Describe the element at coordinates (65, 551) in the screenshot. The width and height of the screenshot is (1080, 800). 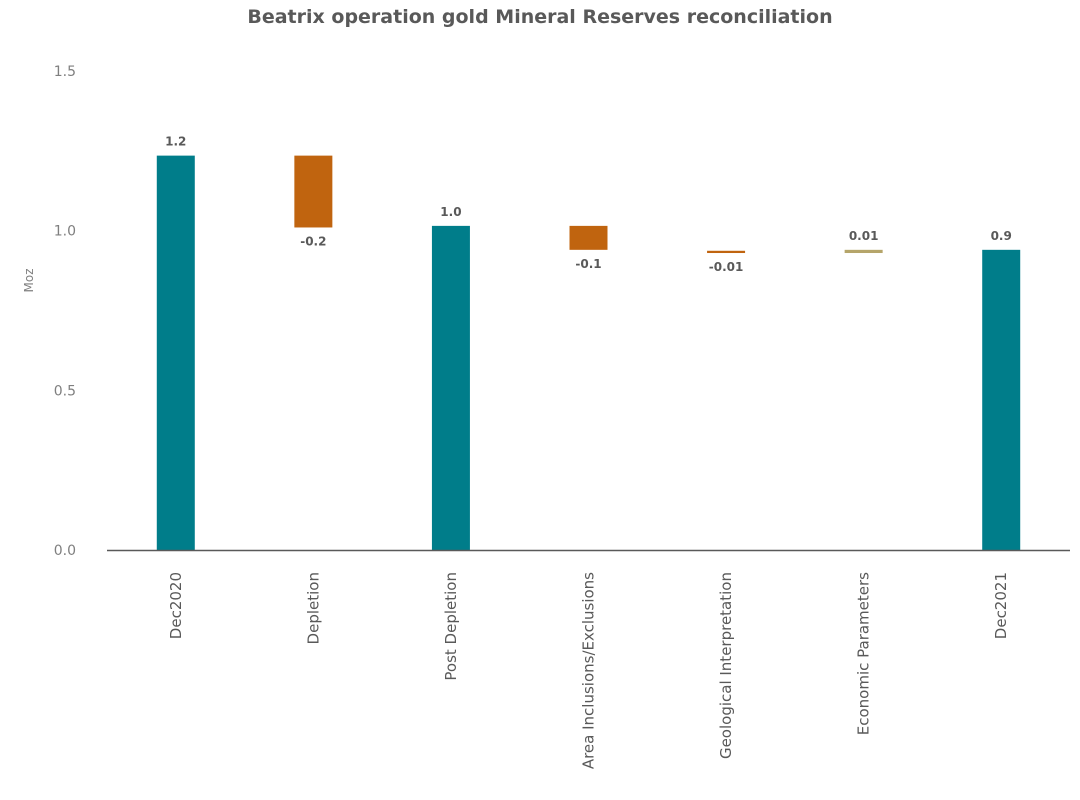
I see `y-tick-label: 0.0` at that location.